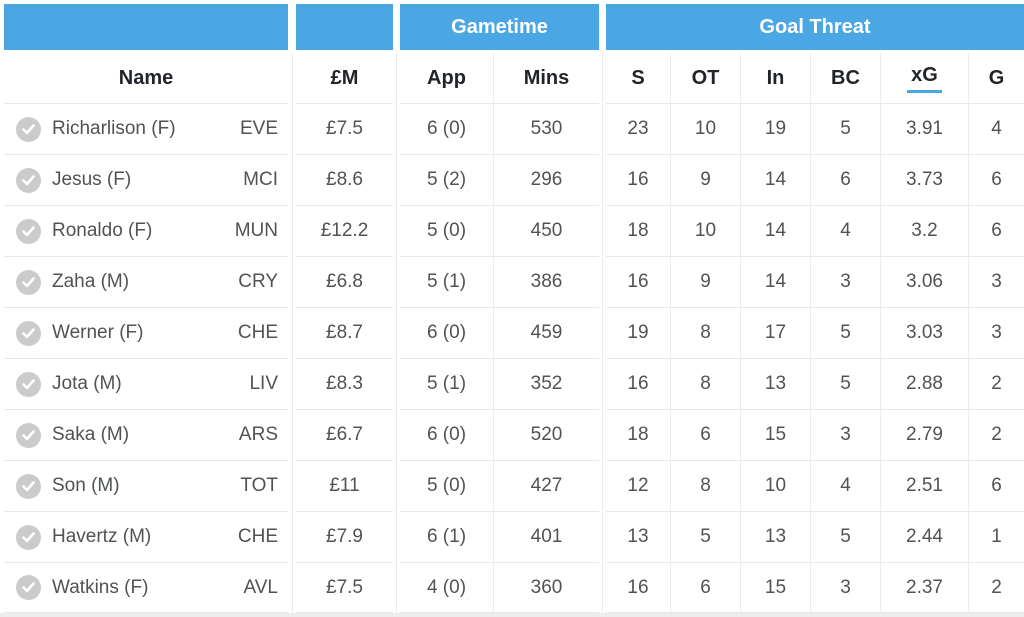 Image resolution: width=1024 pixels, height=617 pixels. Describe the element at coordinates (638, 128) in the screenshot. I see `shots-value: 23` at that location.